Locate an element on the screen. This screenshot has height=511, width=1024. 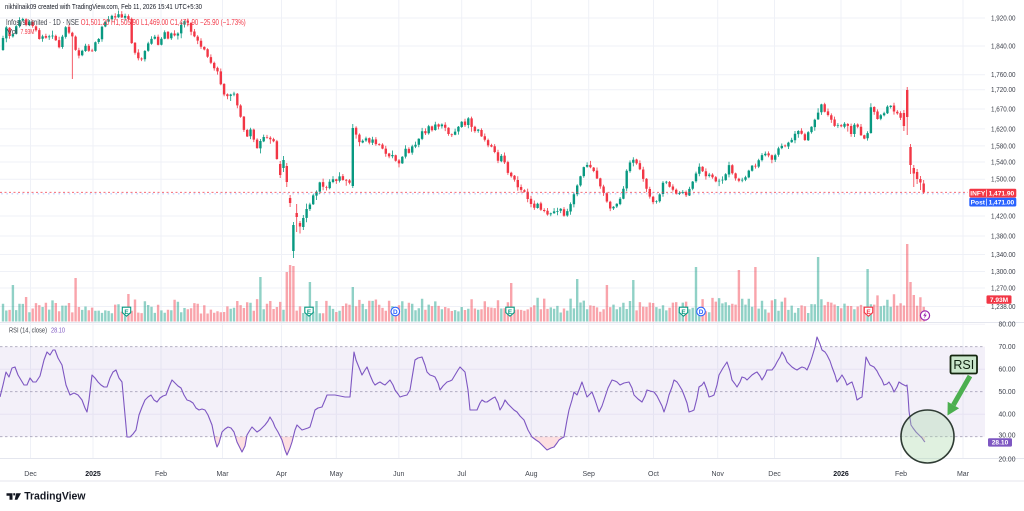
svg-text: 1,760.00 is located at coordinates (1003, 75).